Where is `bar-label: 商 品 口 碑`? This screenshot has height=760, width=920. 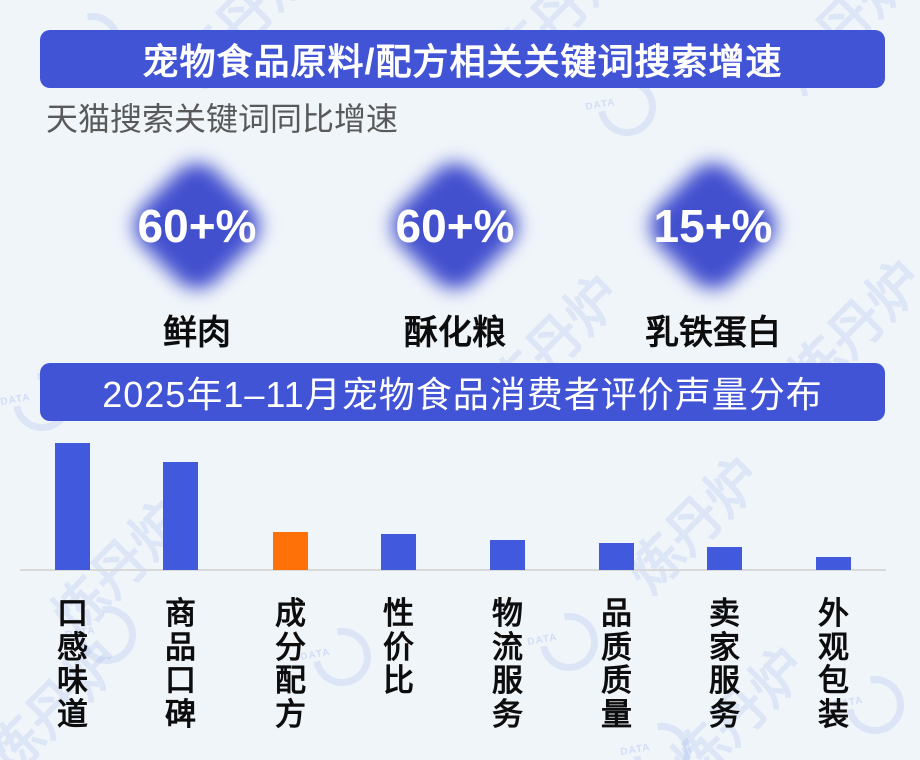 bar-label: 商 品 口 碑 is located at coordinates (180, 664).